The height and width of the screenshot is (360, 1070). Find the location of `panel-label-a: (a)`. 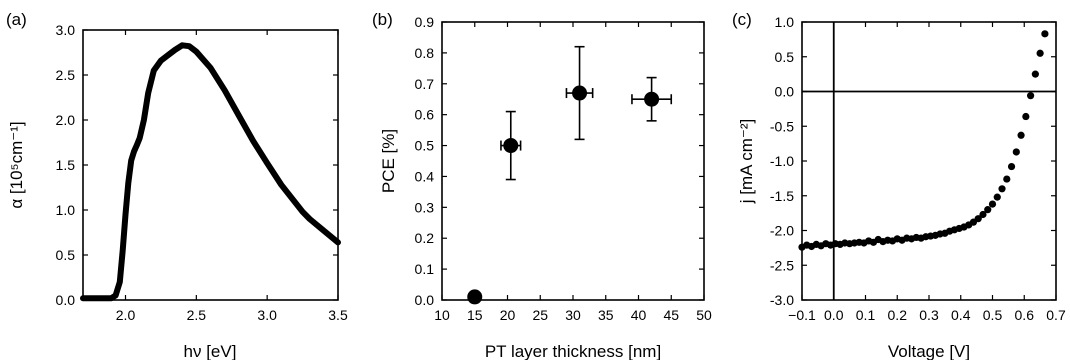

panel-label-a: (a) is located at coordinates (16, 19).